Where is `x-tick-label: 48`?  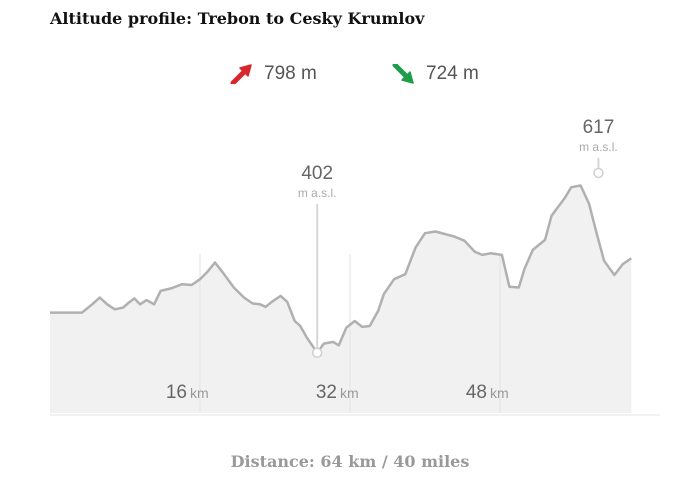 x-tick-label: 48 is located at coordinates (476, 392).